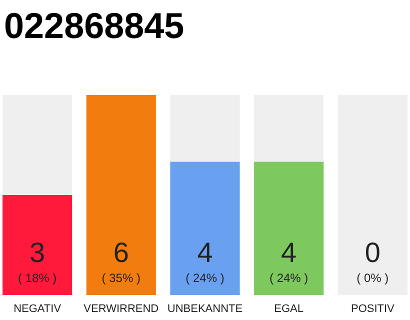  I want to click on x-tick-label: VERWIRREND, so click(121, 309).